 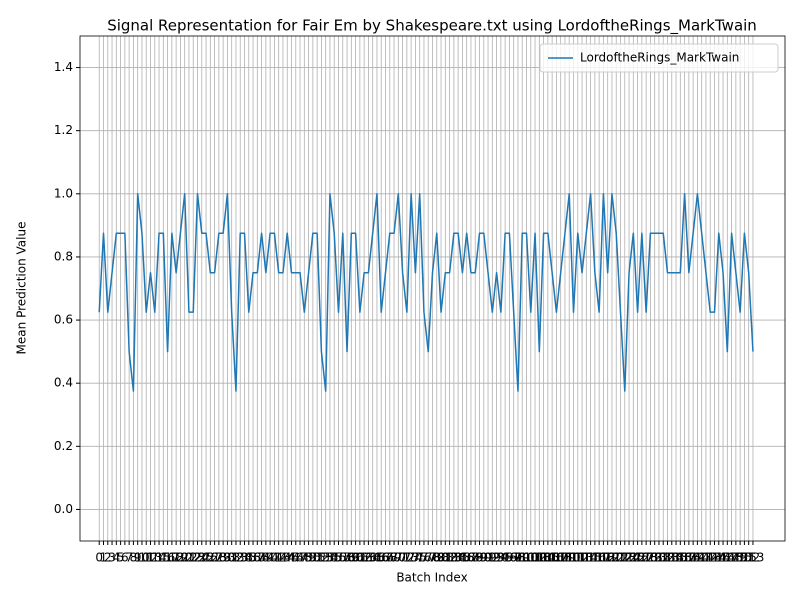 What do you see at coordinates (500, 558) in the screenshot?
I see `x-tick-label: 94` at bounding box center [500, 558].